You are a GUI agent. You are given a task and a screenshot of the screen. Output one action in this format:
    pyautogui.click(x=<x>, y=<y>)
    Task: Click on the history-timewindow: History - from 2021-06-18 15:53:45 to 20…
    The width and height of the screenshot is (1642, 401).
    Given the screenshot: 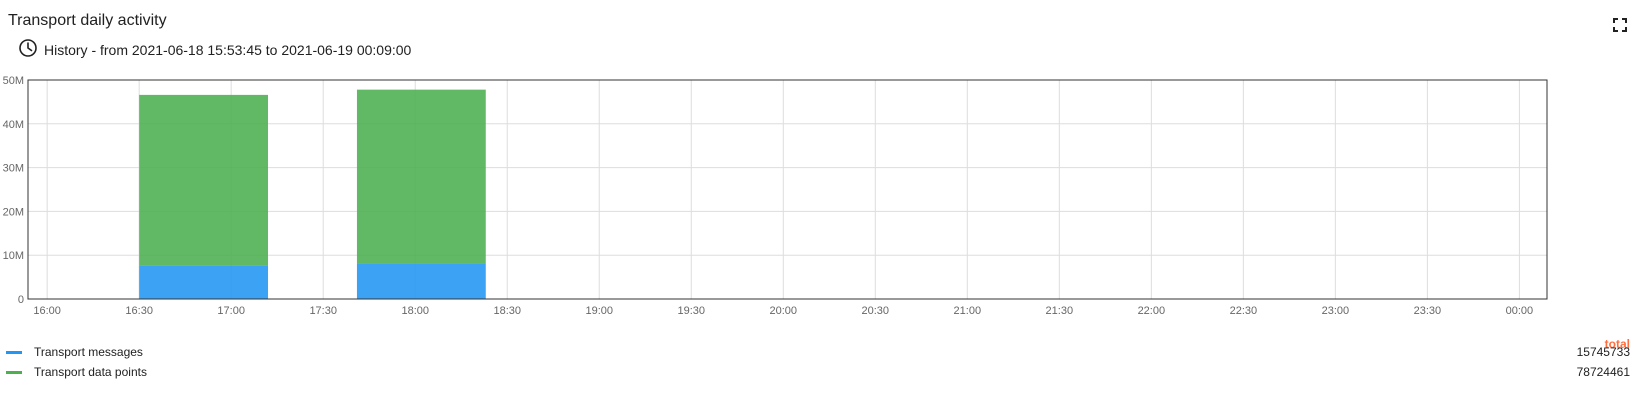 What is the action you would take?
    pyautogui.click(x=214, y=49)
    